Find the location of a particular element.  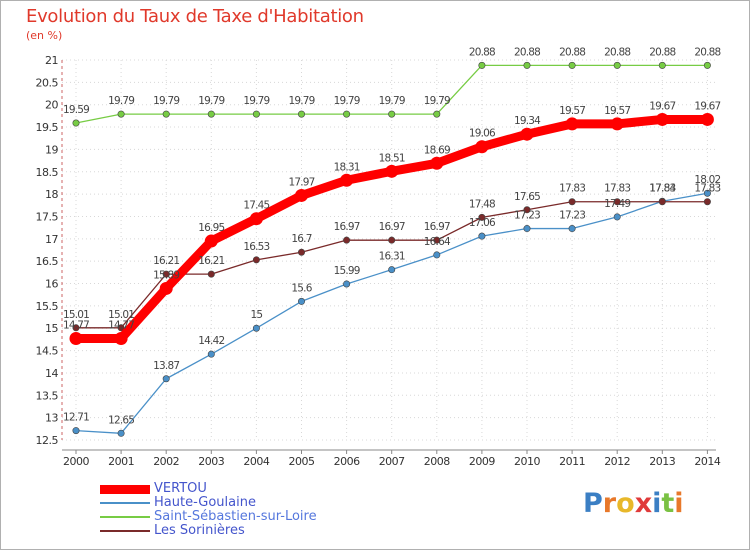

legend-item: VERTOU is located at coordinates (208, 489).